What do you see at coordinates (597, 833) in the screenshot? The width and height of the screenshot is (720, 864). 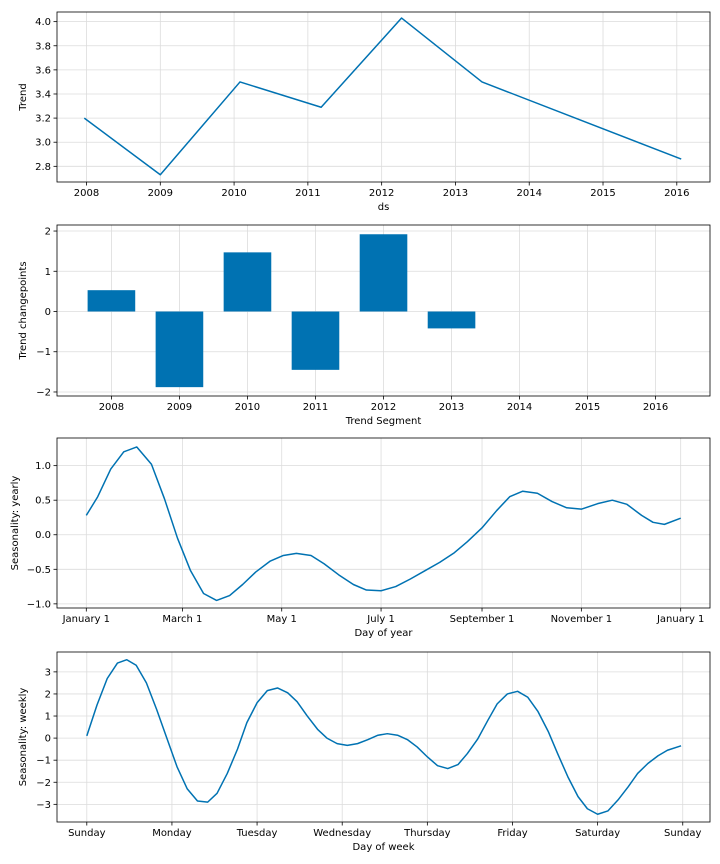 I see `x-tick-label: Saturday` at bounding box center [597, 833].